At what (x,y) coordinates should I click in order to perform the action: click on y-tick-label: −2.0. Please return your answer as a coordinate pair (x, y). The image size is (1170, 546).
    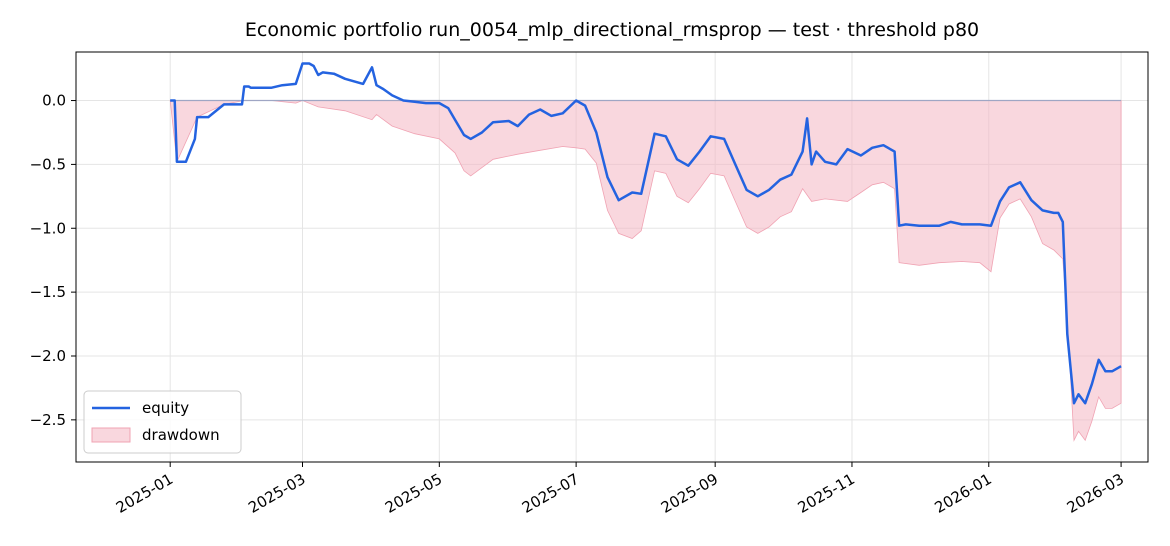
    Looking at the image, I should click on (48, 356).